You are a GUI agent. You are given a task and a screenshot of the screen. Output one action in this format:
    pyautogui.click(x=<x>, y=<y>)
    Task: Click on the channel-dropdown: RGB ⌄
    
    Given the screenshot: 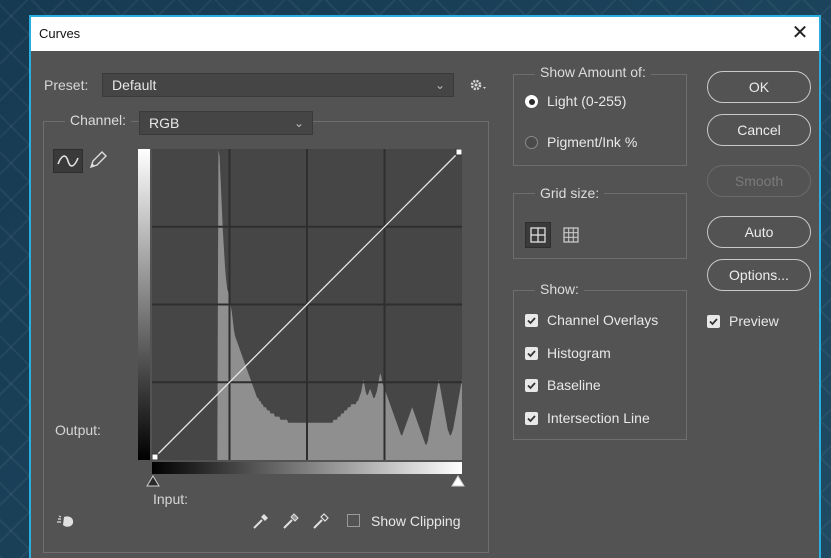 What is the action you would take?
    pyautogui.click(x=226, y=123)
    